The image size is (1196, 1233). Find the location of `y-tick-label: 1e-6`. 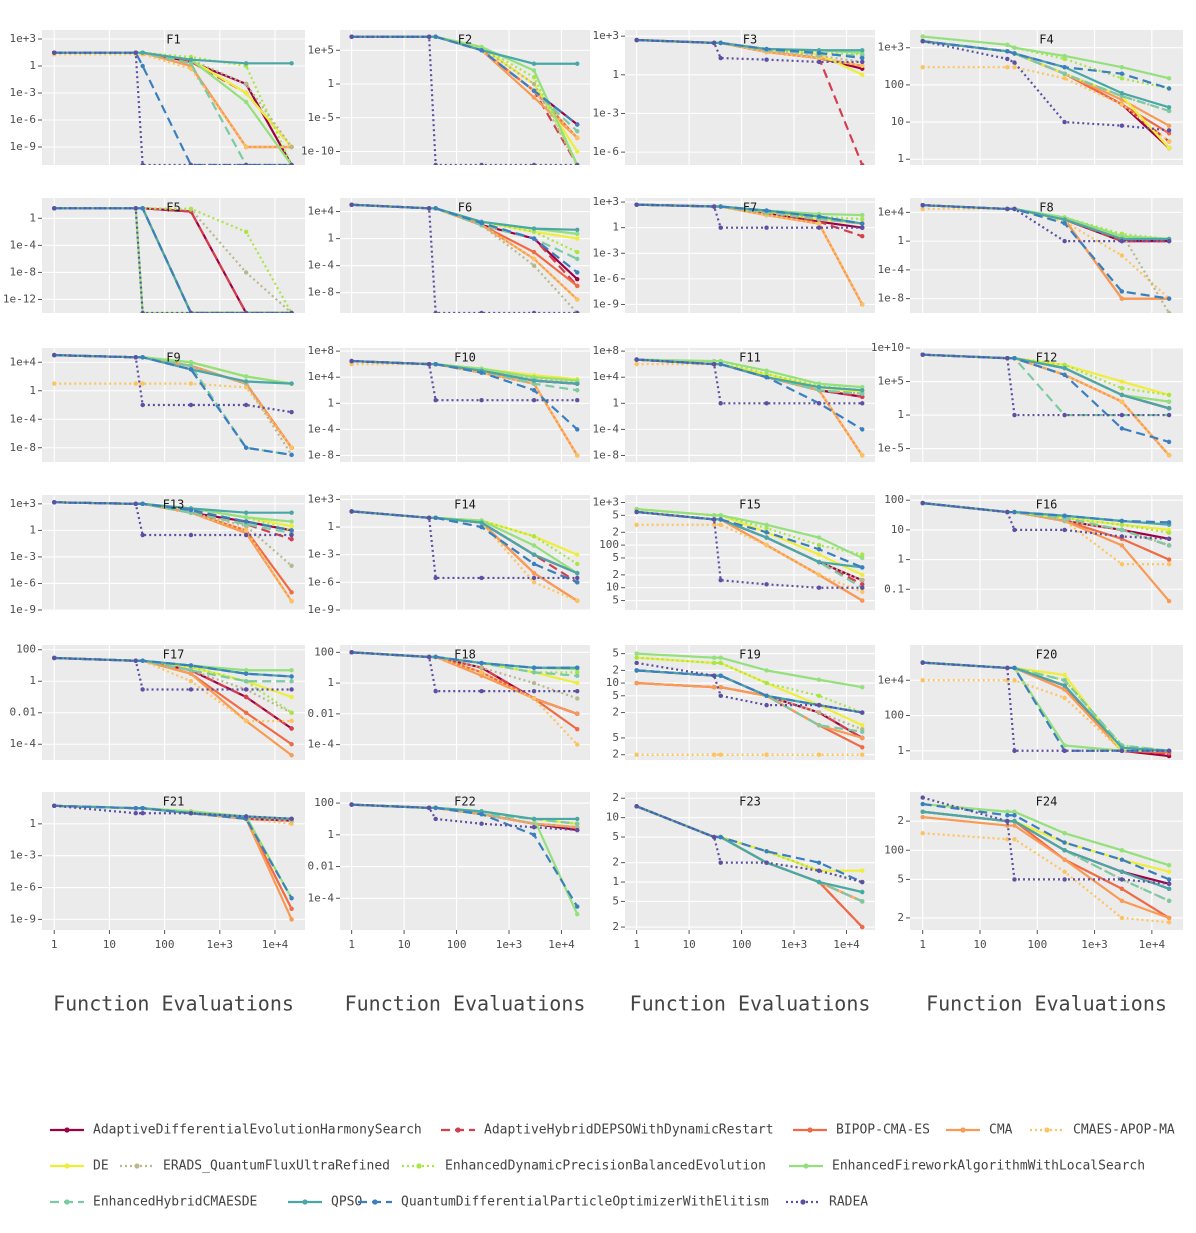

y-tick-label: 1e-6 is located at coordinates (23, 119).